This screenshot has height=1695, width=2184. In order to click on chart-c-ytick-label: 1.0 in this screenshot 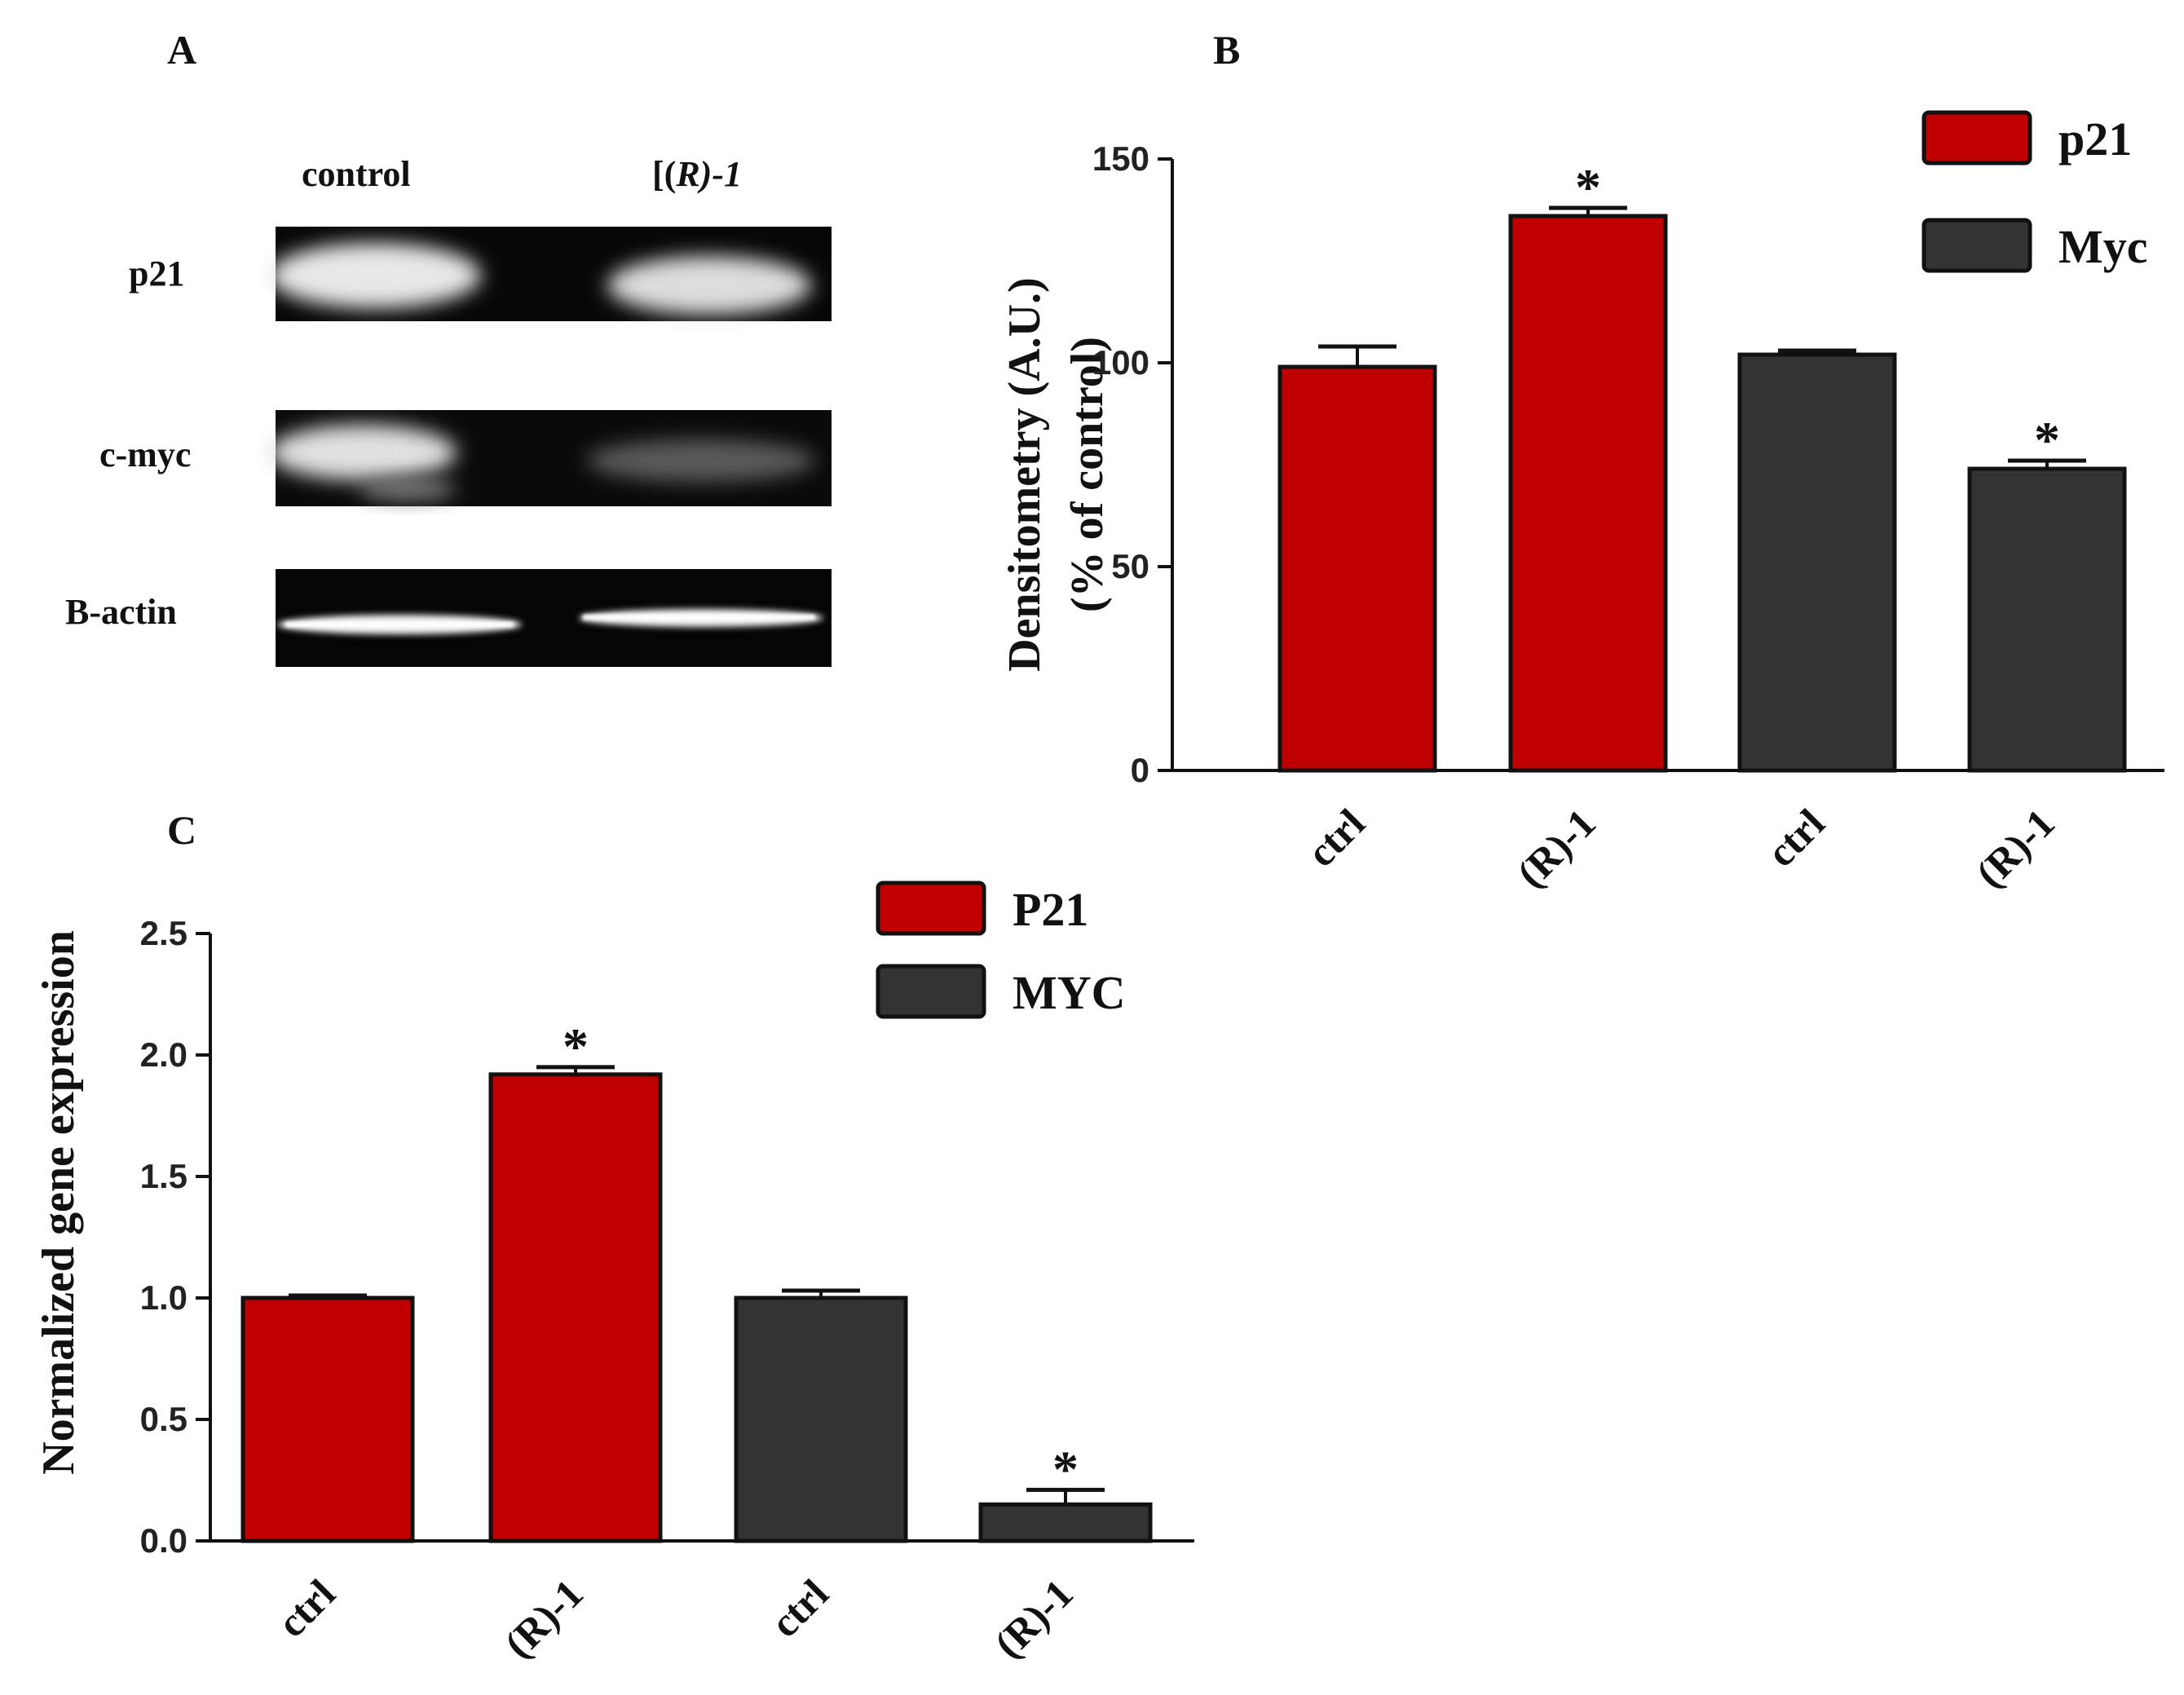, I will do `click(164, 1297)`.